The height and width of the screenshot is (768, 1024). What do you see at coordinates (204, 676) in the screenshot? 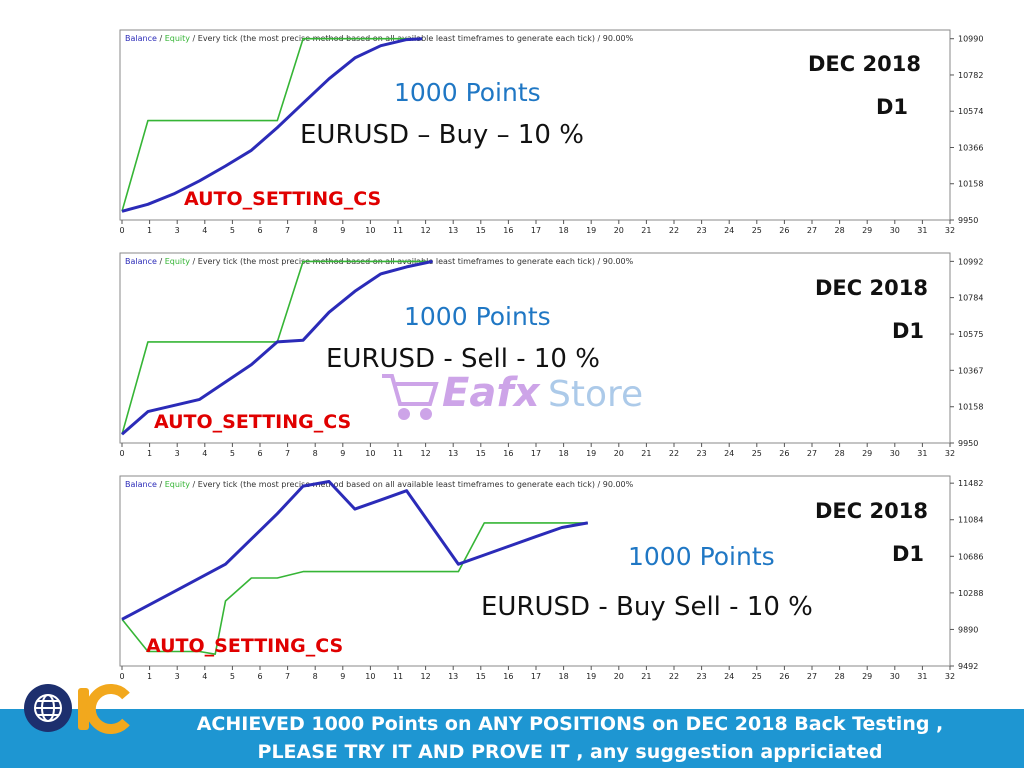
I see `x-tick-label: 4` at bounding box center [204, 676].